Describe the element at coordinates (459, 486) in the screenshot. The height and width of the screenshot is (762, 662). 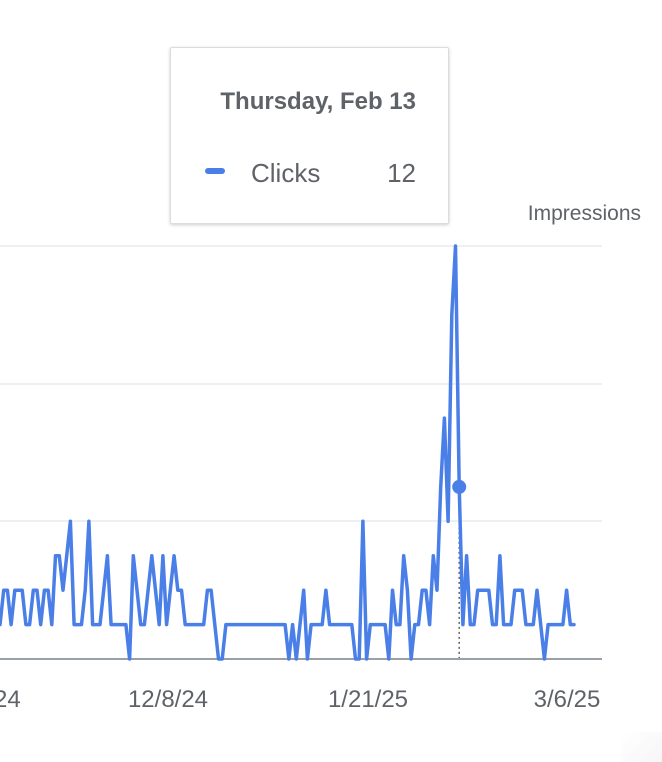
I see `hover-point` at that location.